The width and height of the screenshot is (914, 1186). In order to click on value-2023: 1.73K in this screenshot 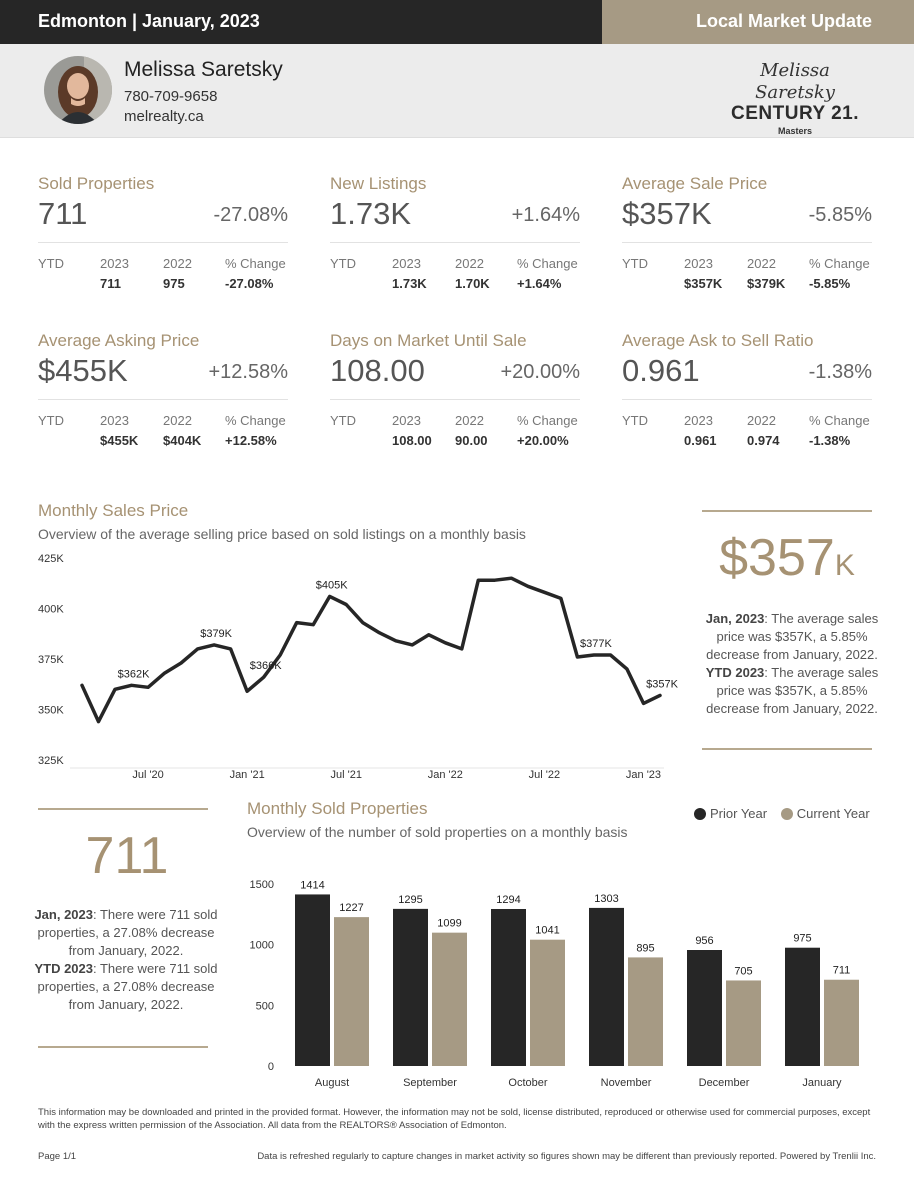, I will do `click(409, 283)`.